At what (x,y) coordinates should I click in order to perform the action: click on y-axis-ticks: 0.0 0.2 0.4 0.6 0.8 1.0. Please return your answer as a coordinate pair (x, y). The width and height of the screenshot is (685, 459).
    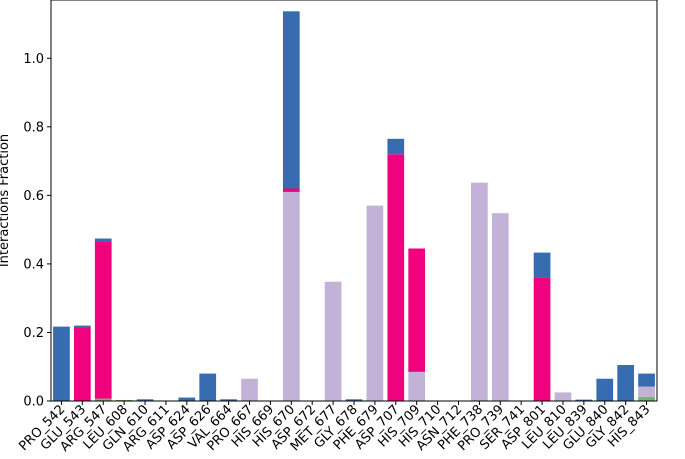
    Looking at the image, I should click on (37, 231).